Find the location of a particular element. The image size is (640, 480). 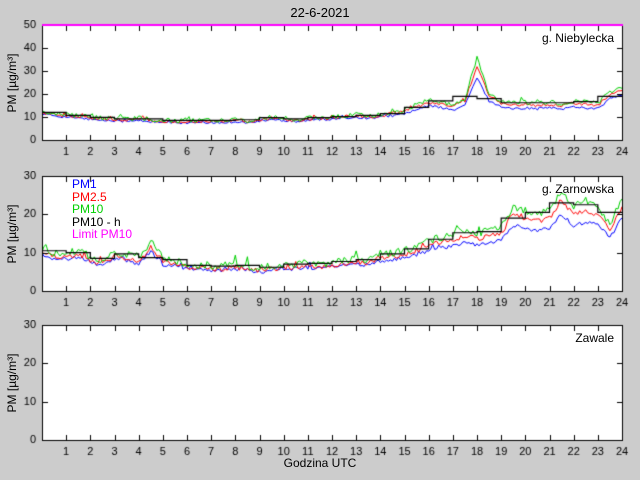

legend-item-pm1: PM1 is located at coordinates (84, 184).